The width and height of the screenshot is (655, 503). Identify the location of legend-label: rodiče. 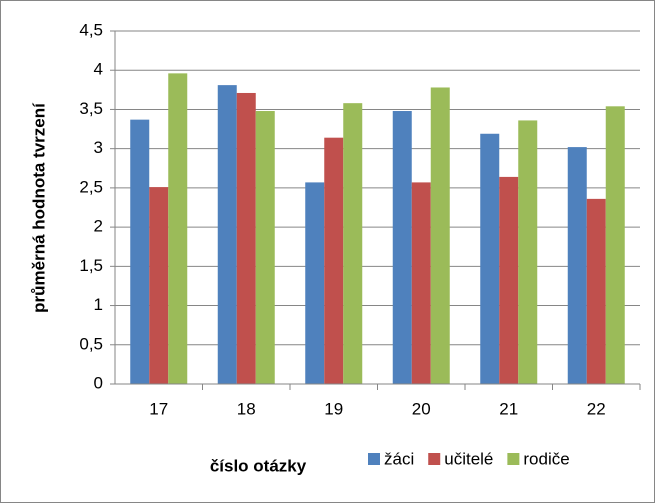
(546, 458).